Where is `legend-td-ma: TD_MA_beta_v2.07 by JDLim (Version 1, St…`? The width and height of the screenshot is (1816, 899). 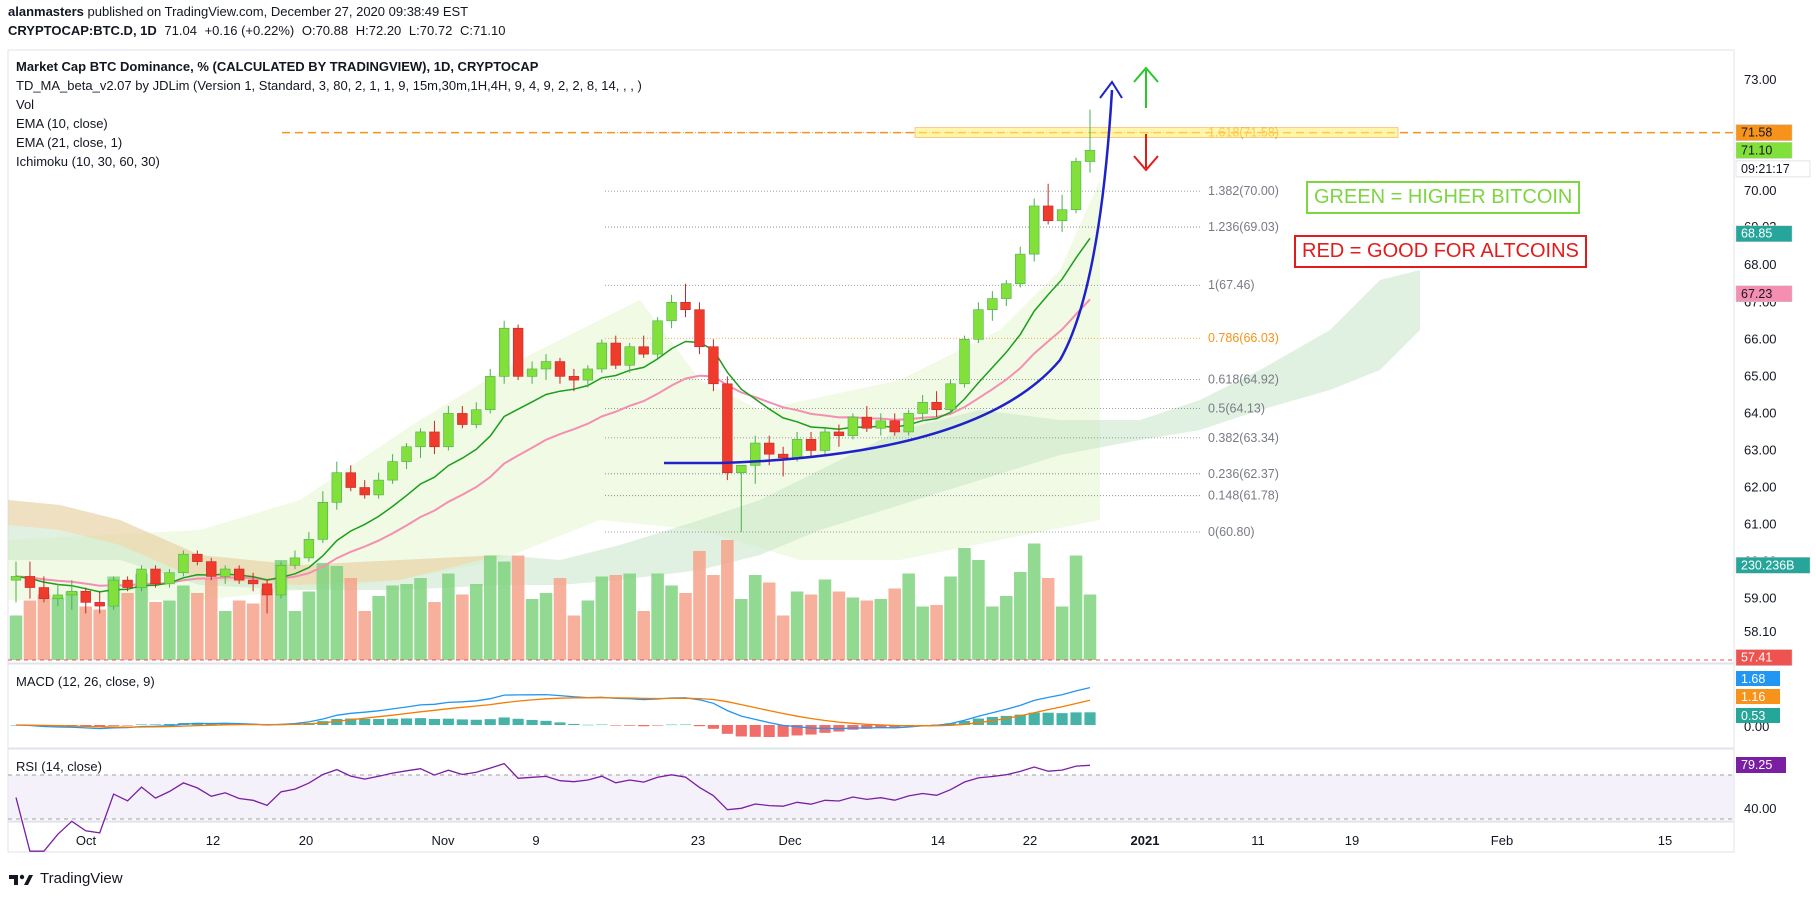
legend-td-ma: TD_MA_beta_v2.07 by JDLim (Version 1, St… is located at coordinates (329, 85).